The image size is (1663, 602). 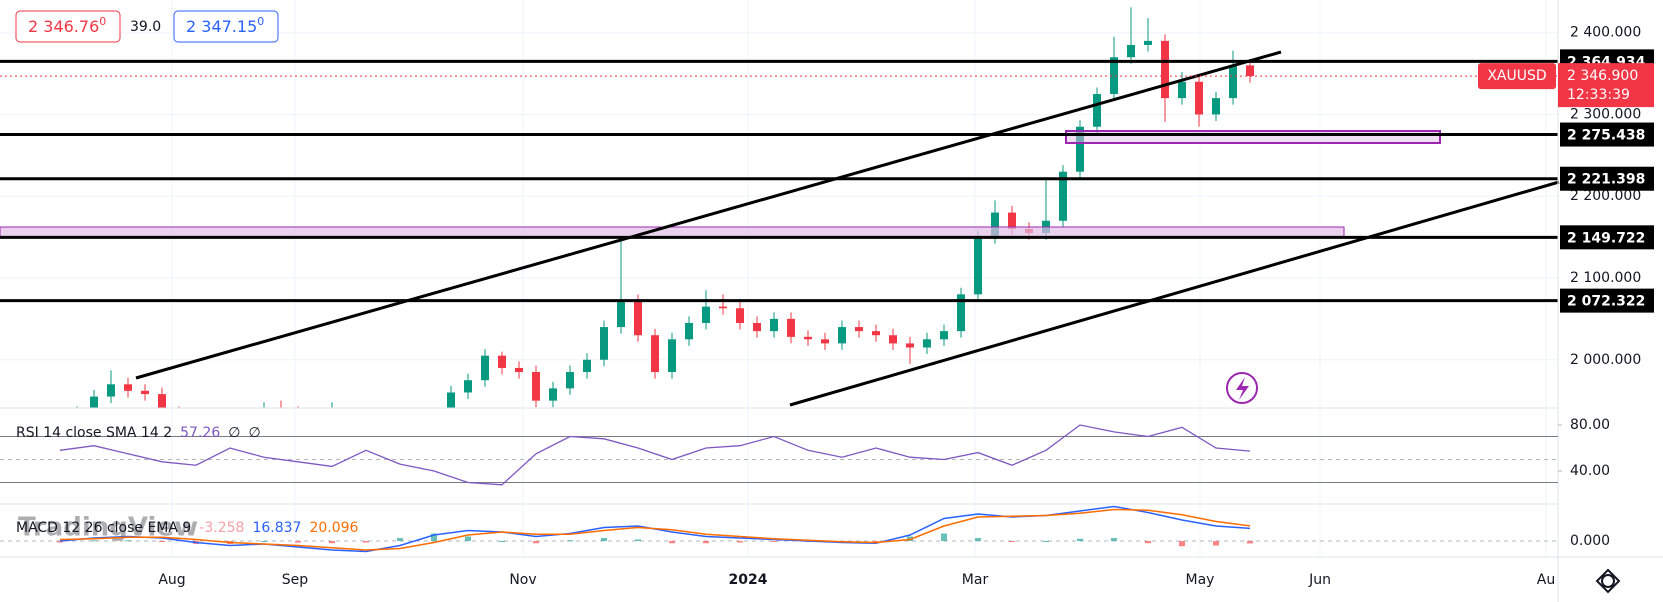 I want to click on y-tick-label: 2 000.000, so click(x=1605, y=360).